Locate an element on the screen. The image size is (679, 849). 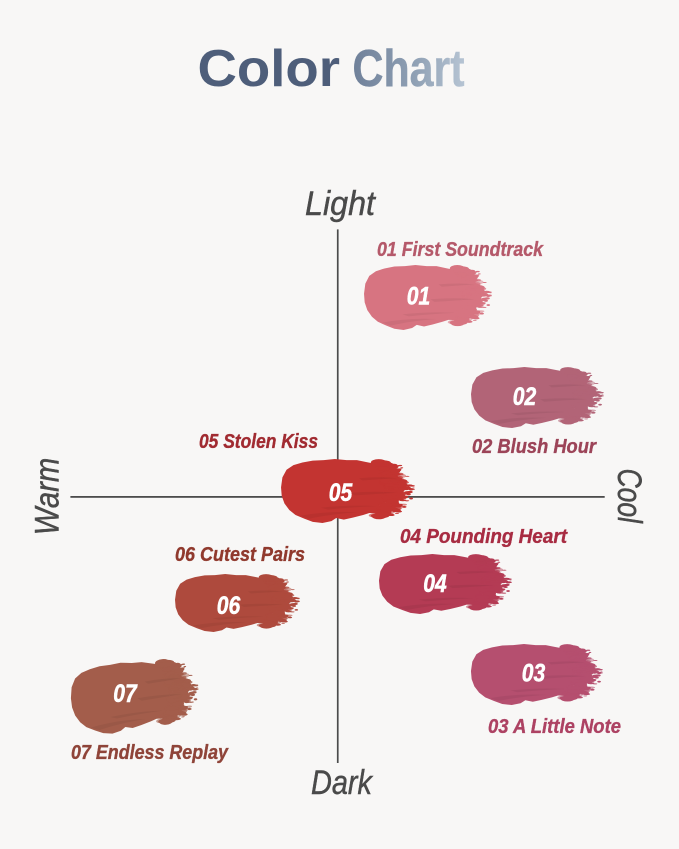
svg-text: 02 Blush Hour is located at coordinates (534, 447).